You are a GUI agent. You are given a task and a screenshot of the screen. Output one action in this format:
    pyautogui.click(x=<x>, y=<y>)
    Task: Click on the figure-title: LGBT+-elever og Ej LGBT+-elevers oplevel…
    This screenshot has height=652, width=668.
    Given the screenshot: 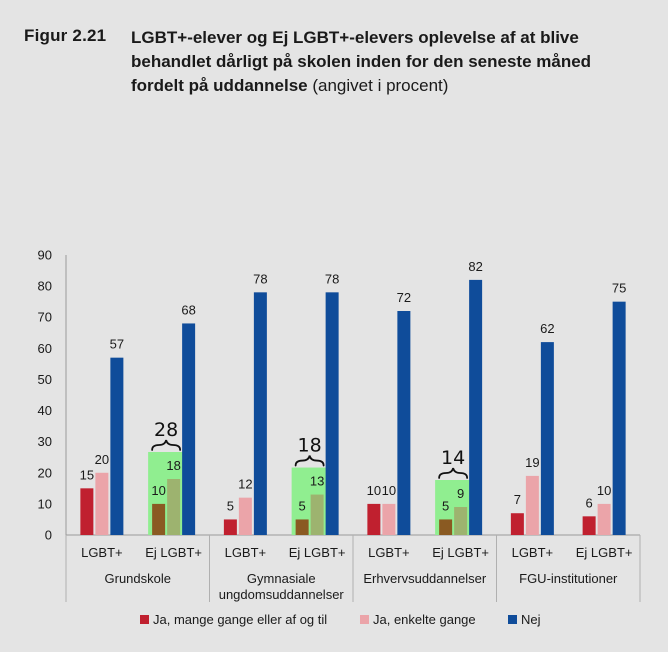 What is the action you would take?
    pyautogui.click(x=381, y=62)
    